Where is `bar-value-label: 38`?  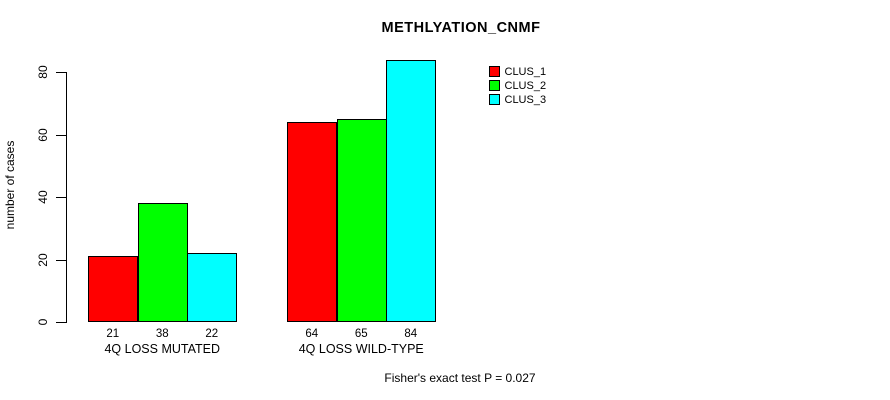 bar-value-label: 38 is located at coordinates (162, 333).